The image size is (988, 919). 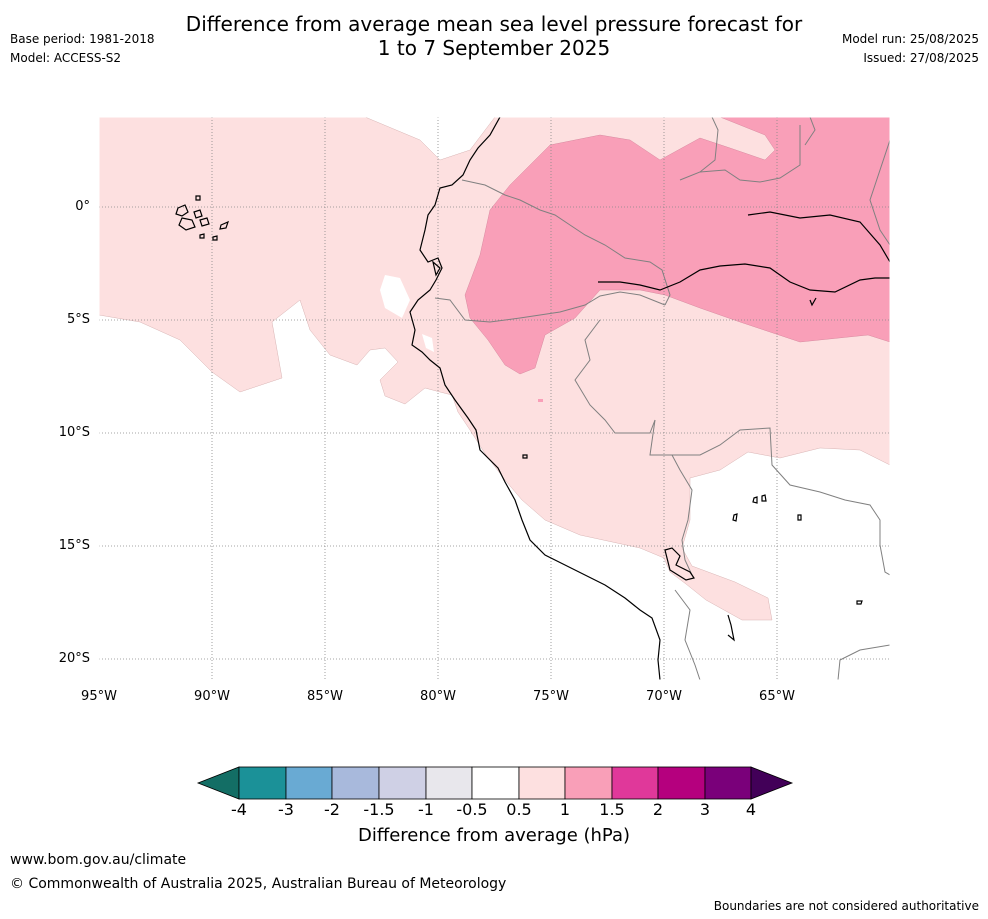 I want to click on colorbar-tick: 1.5, so click(x=612, y=809).